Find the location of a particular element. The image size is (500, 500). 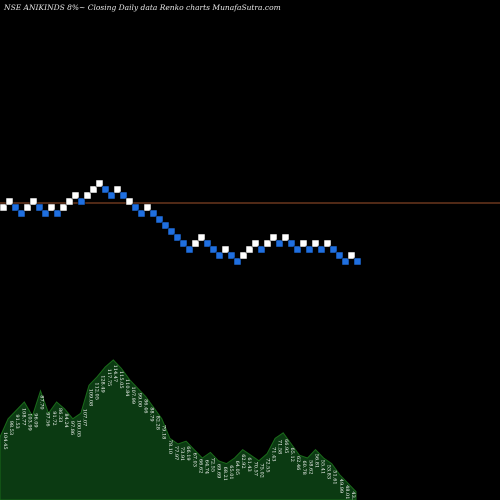

volume-label-39: 62.92 is located at coordinates (243, 461).